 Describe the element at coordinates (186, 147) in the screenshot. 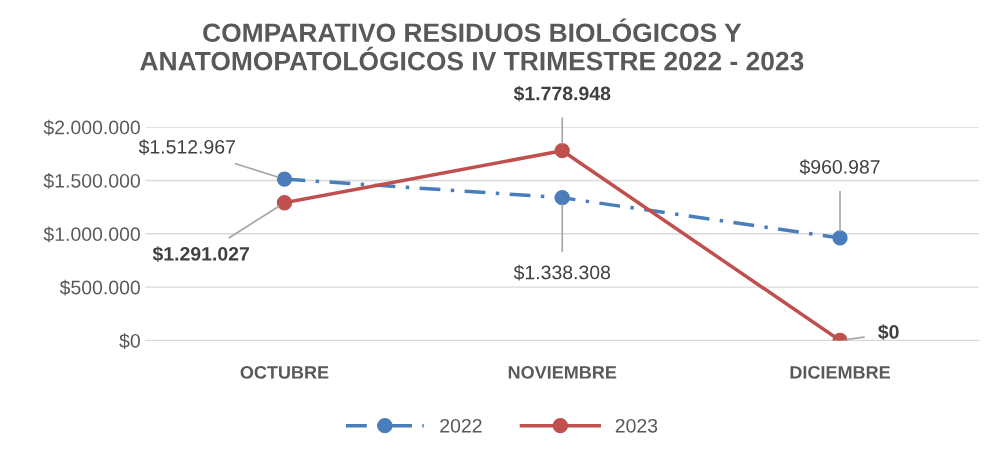

I see `data-label: $1.512.967` at that location.